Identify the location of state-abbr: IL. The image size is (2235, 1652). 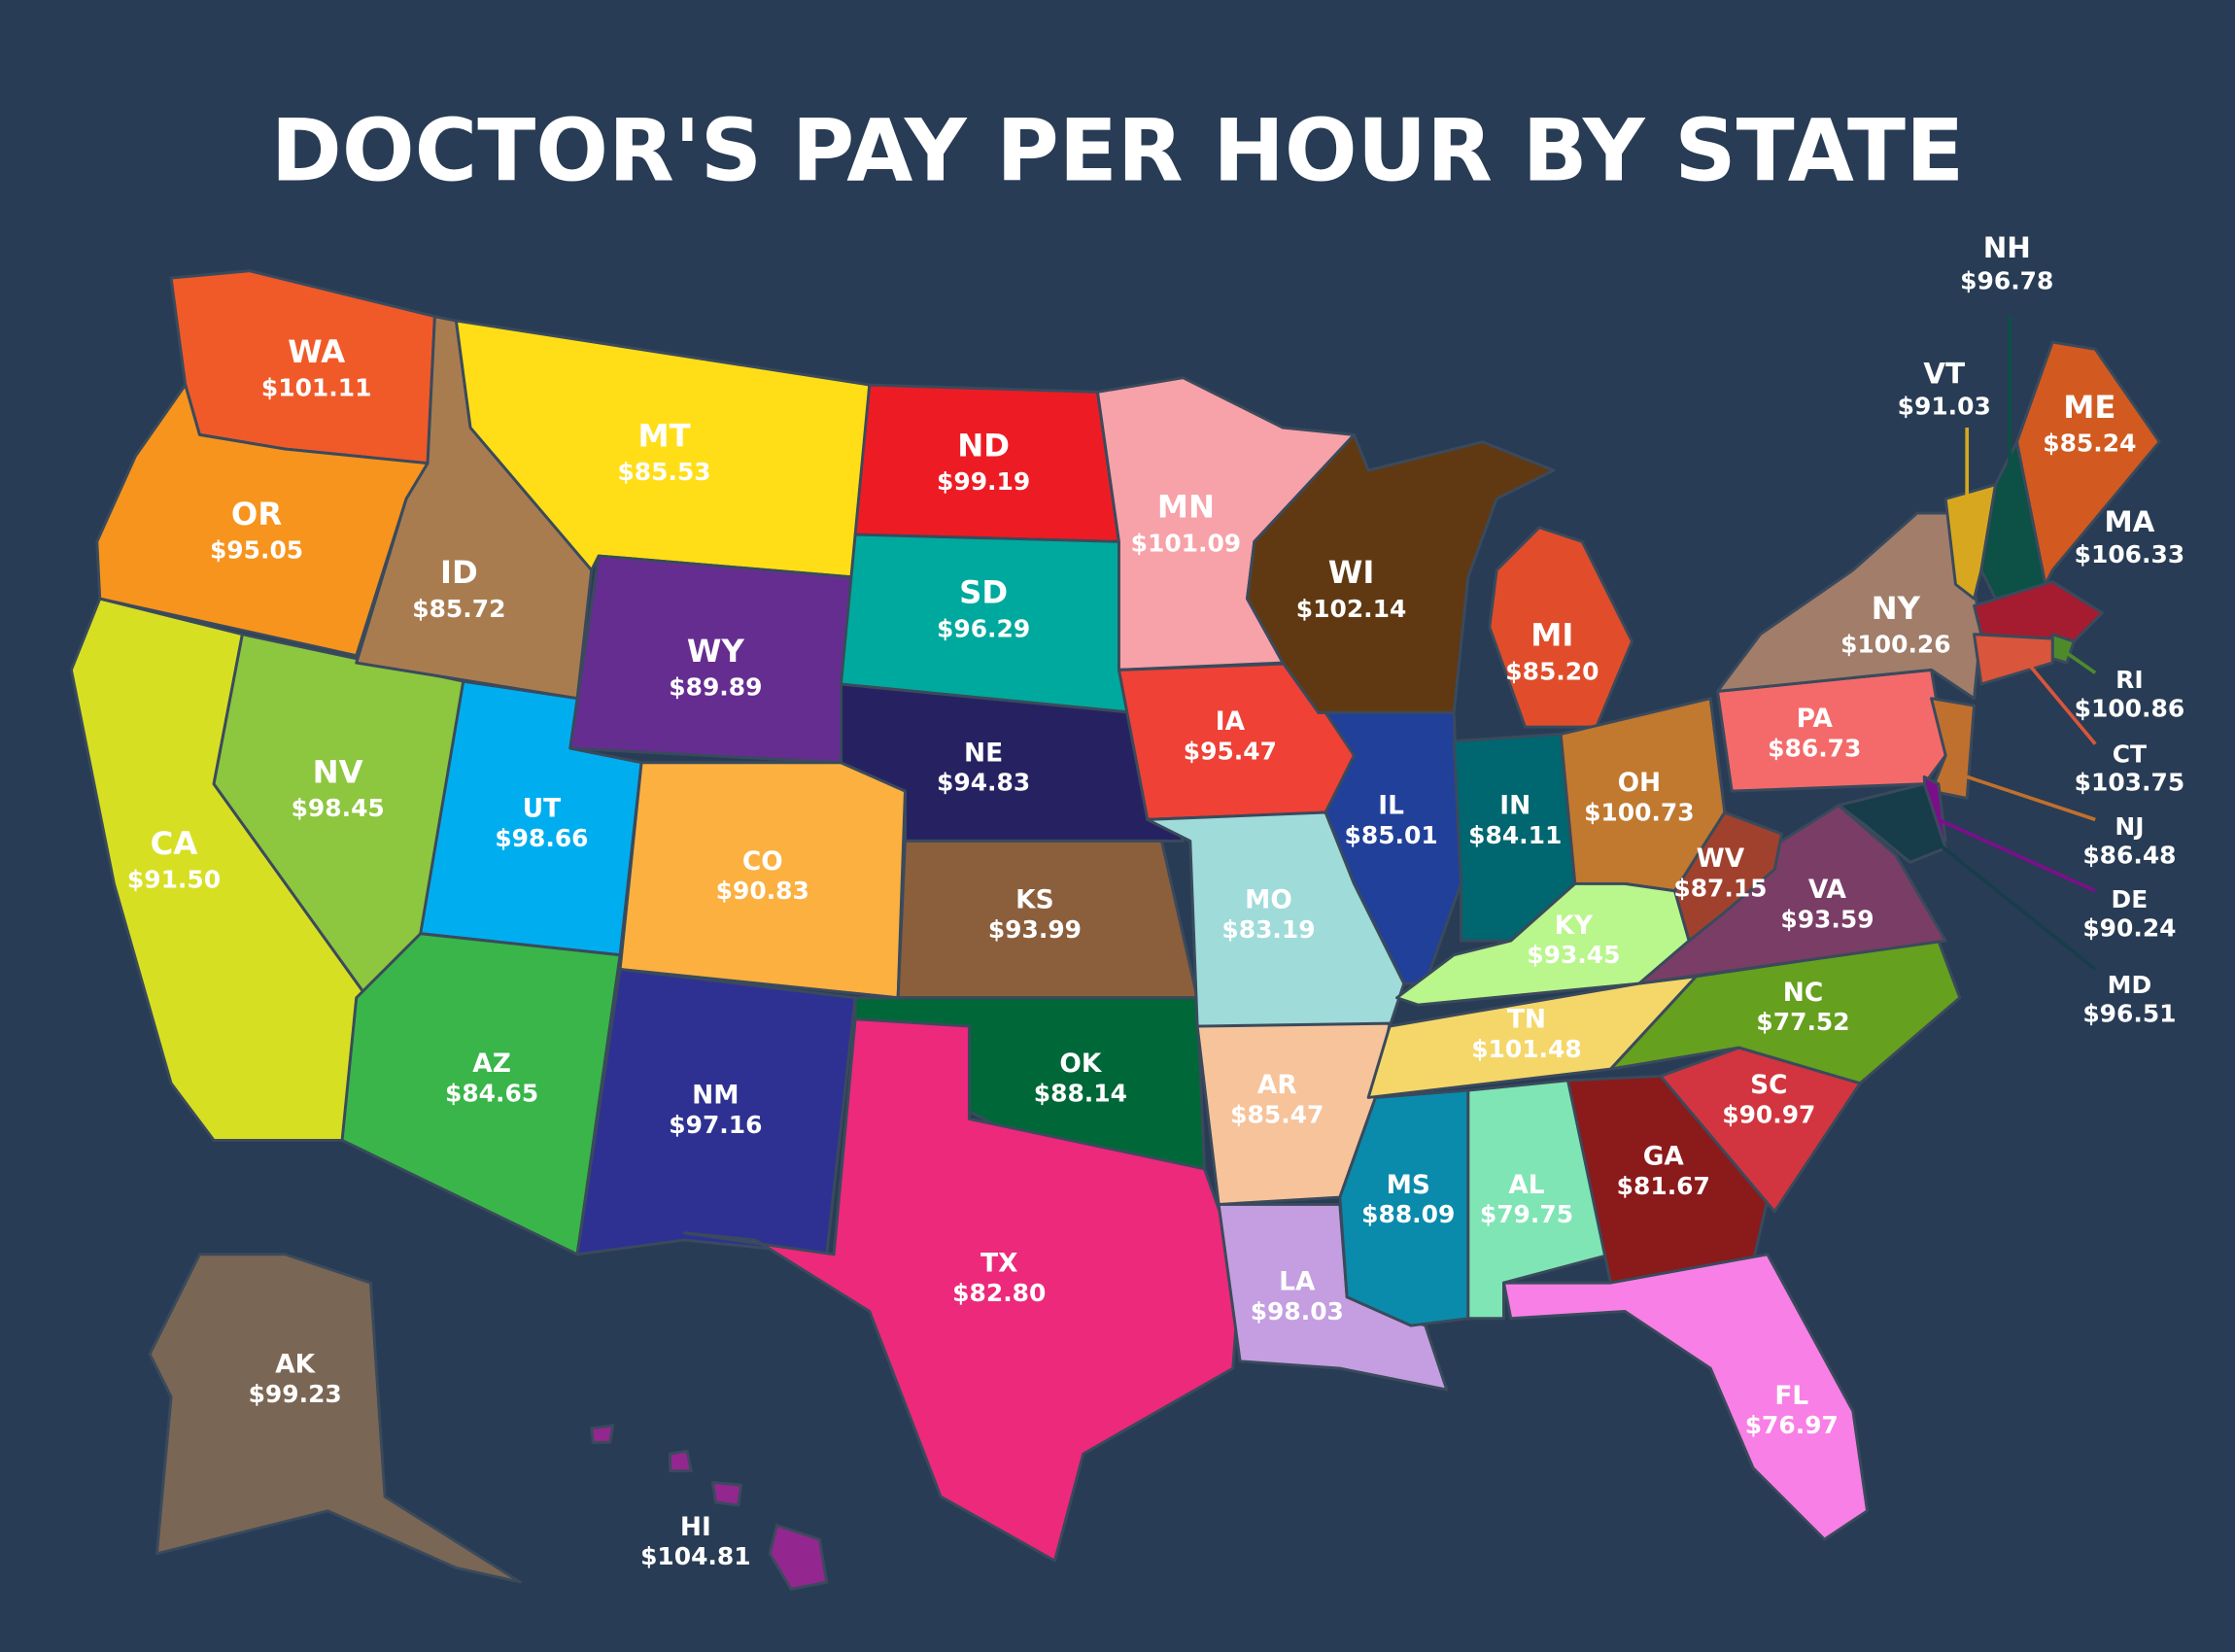
(1391, 806).